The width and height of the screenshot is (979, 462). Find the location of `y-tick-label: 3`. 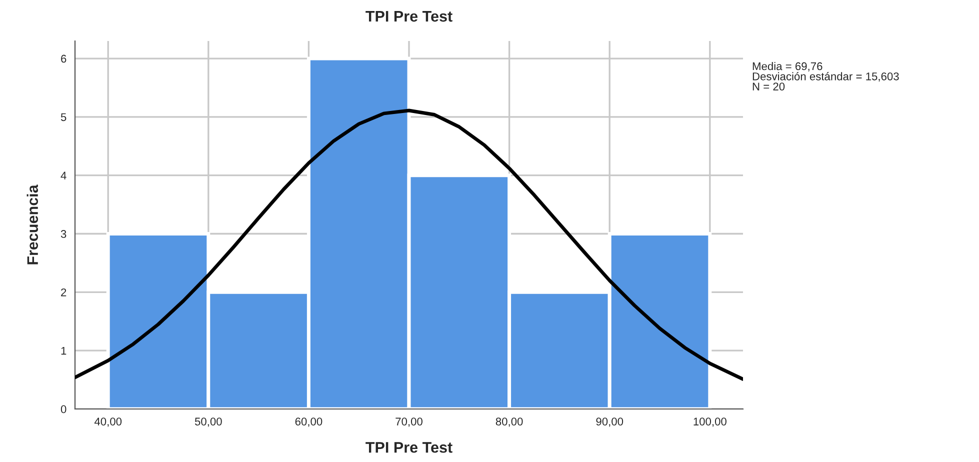

y-tick-label: 3 is located at coordinates (63, 234).